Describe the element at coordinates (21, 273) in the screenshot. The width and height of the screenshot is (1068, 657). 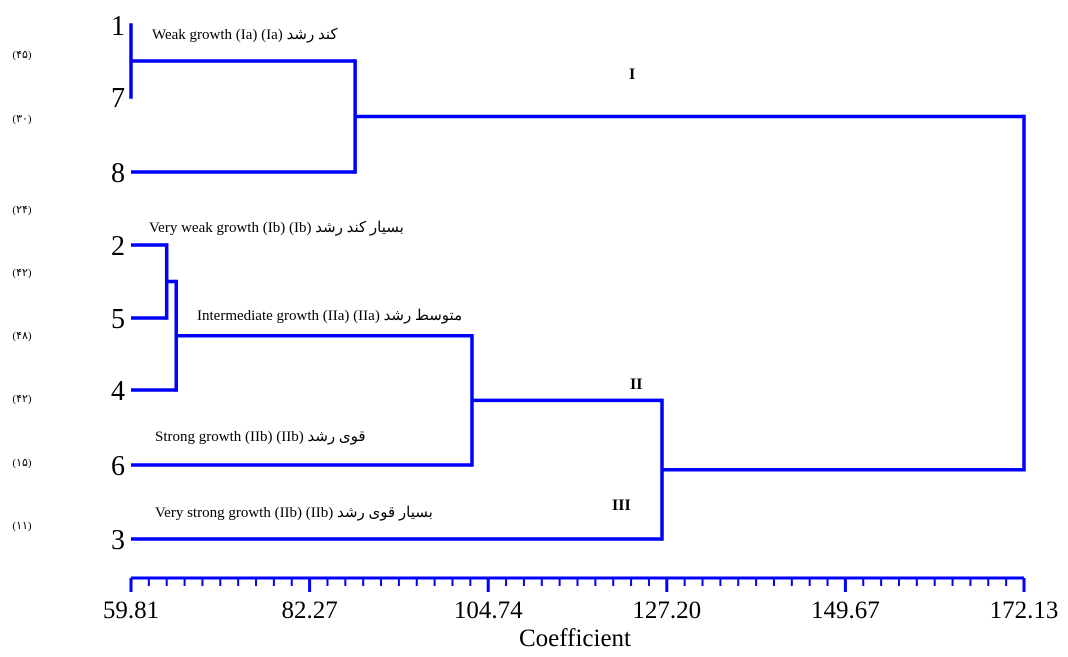
I see `leaf-count-4: (۴۲)` at that location.